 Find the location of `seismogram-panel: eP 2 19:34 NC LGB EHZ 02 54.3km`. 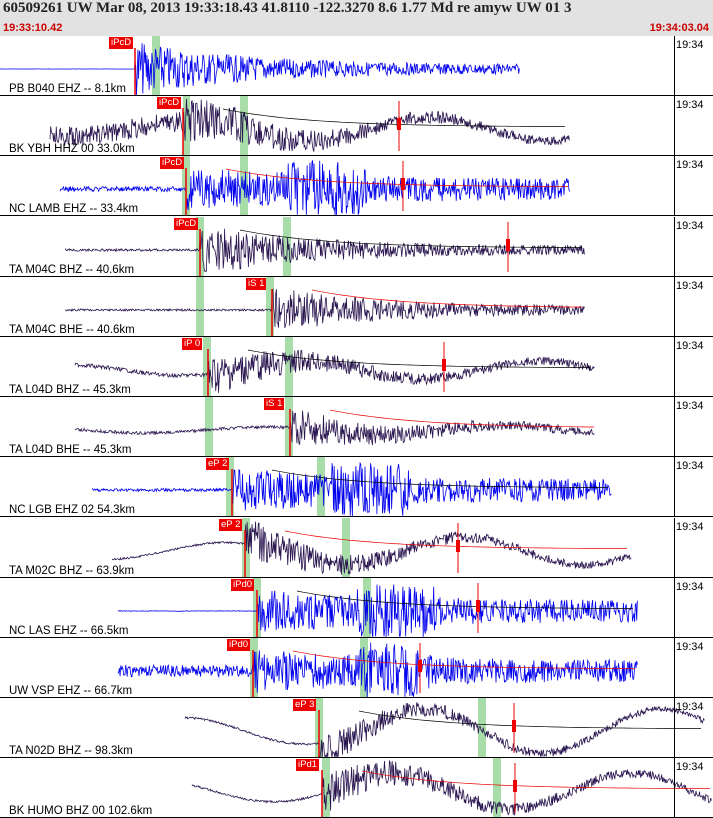

seismogram-panel: eP 2 19:34 NC LGB EHZ 02 54.3km is located at coordinates (356, 487).